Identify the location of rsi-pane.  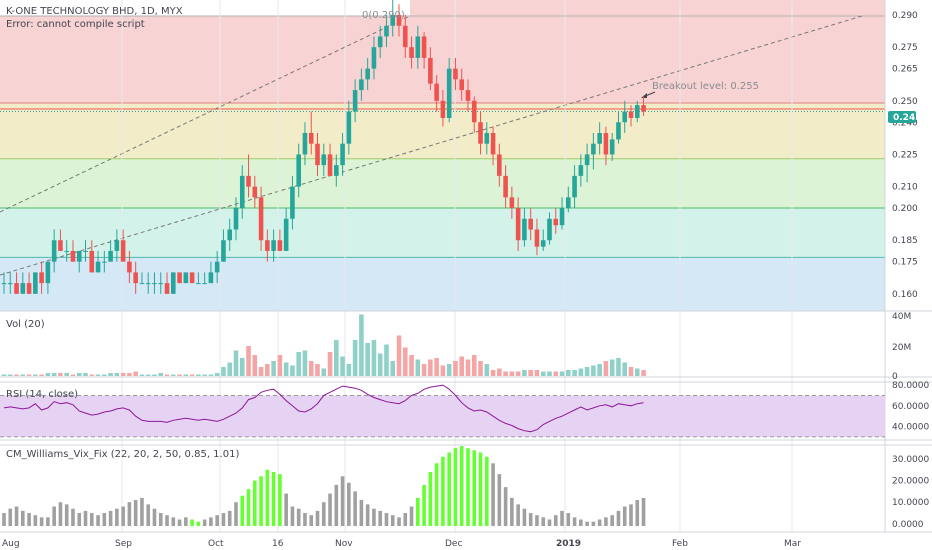
(442, 411).